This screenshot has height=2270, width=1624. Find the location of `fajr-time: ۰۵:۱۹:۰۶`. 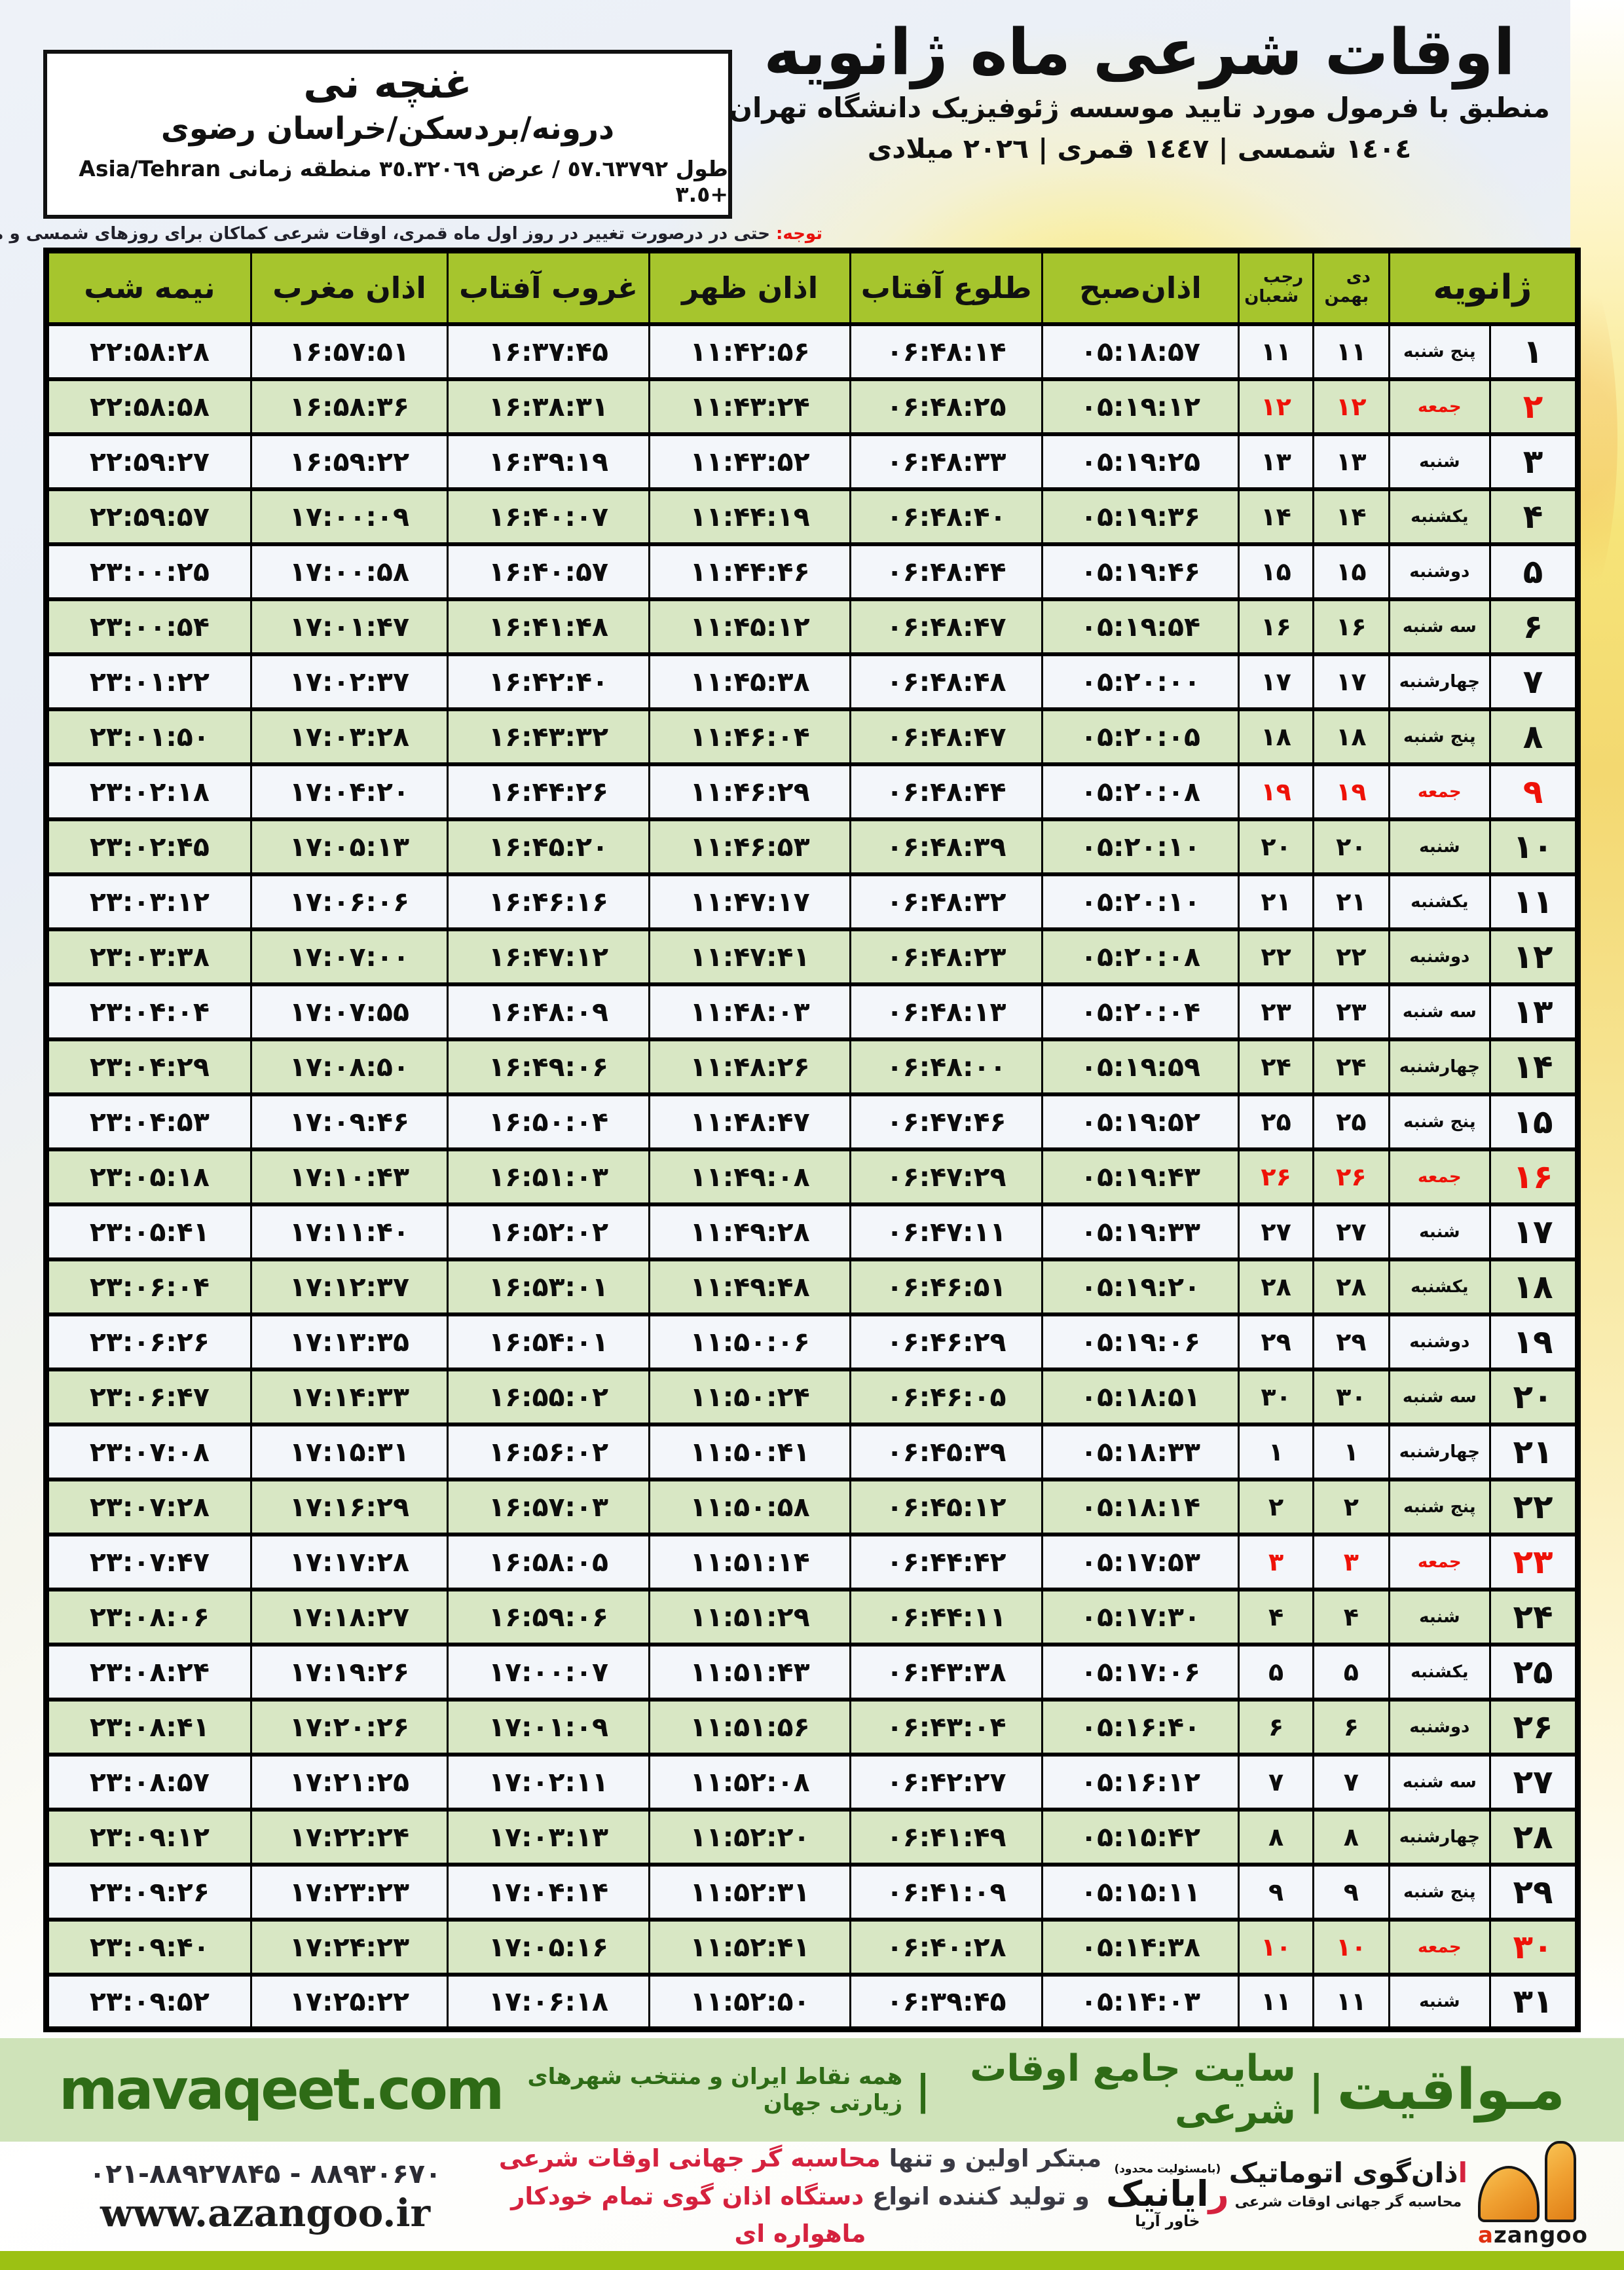

fajr-time: ۰۵:۱۹:۰۶ is located at coordinates (1140, 1341).